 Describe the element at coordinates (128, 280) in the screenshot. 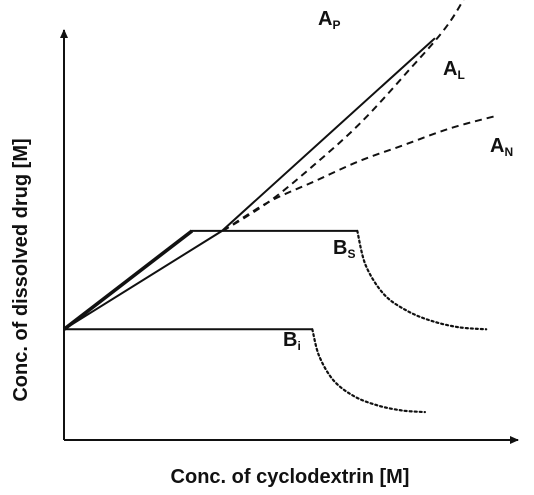

I see `shared-initial-segment` at that location.